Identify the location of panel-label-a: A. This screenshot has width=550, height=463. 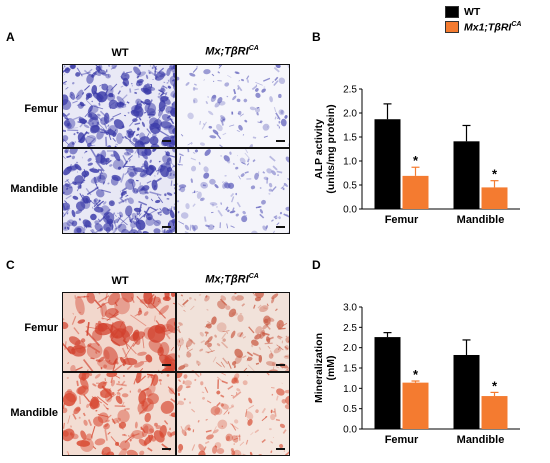
(10, 37).